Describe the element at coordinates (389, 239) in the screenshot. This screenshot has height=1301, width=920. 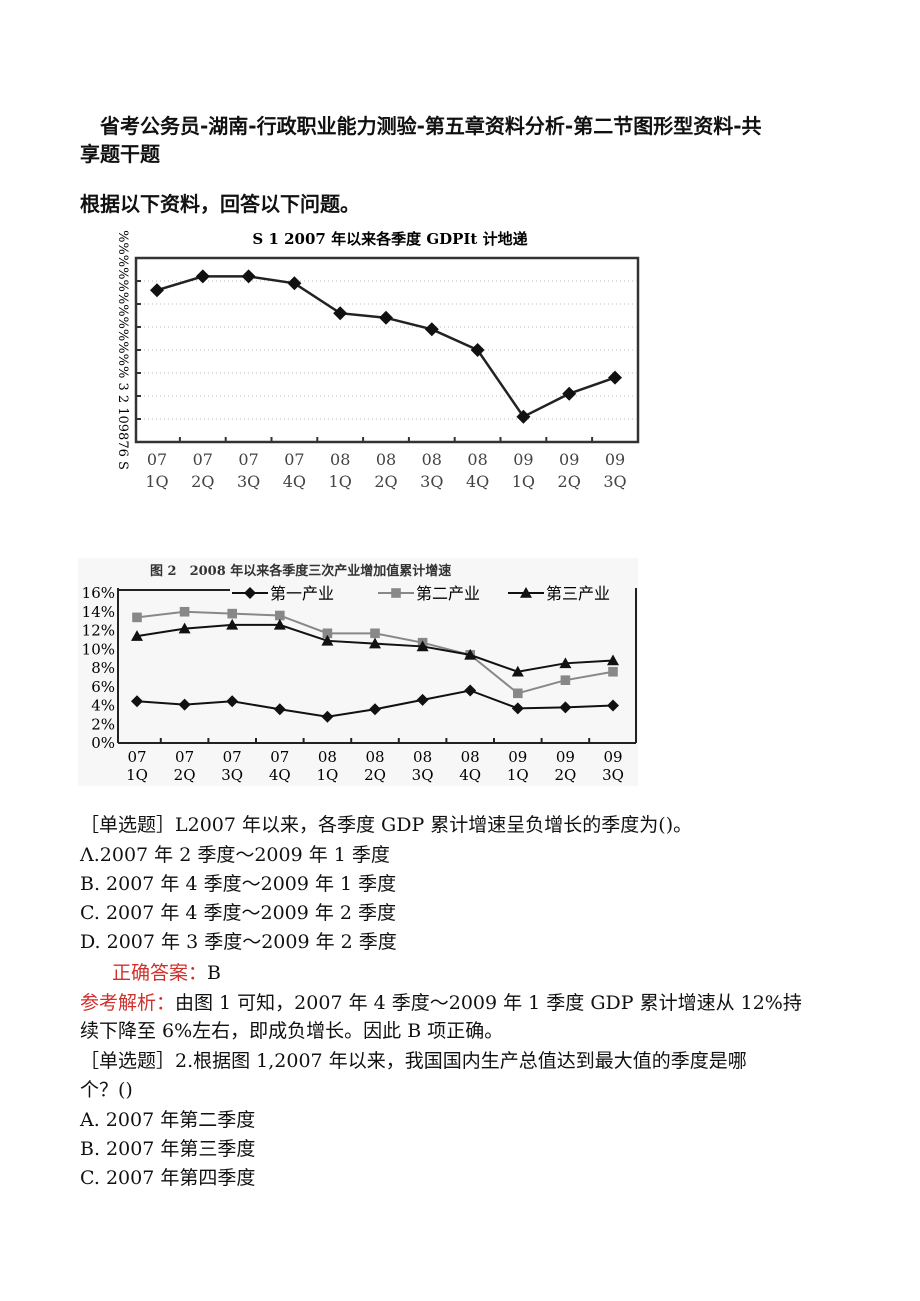
I see `chart1-title: S 1 2007 年以来各季度 GDPIt 计地递` at that location.